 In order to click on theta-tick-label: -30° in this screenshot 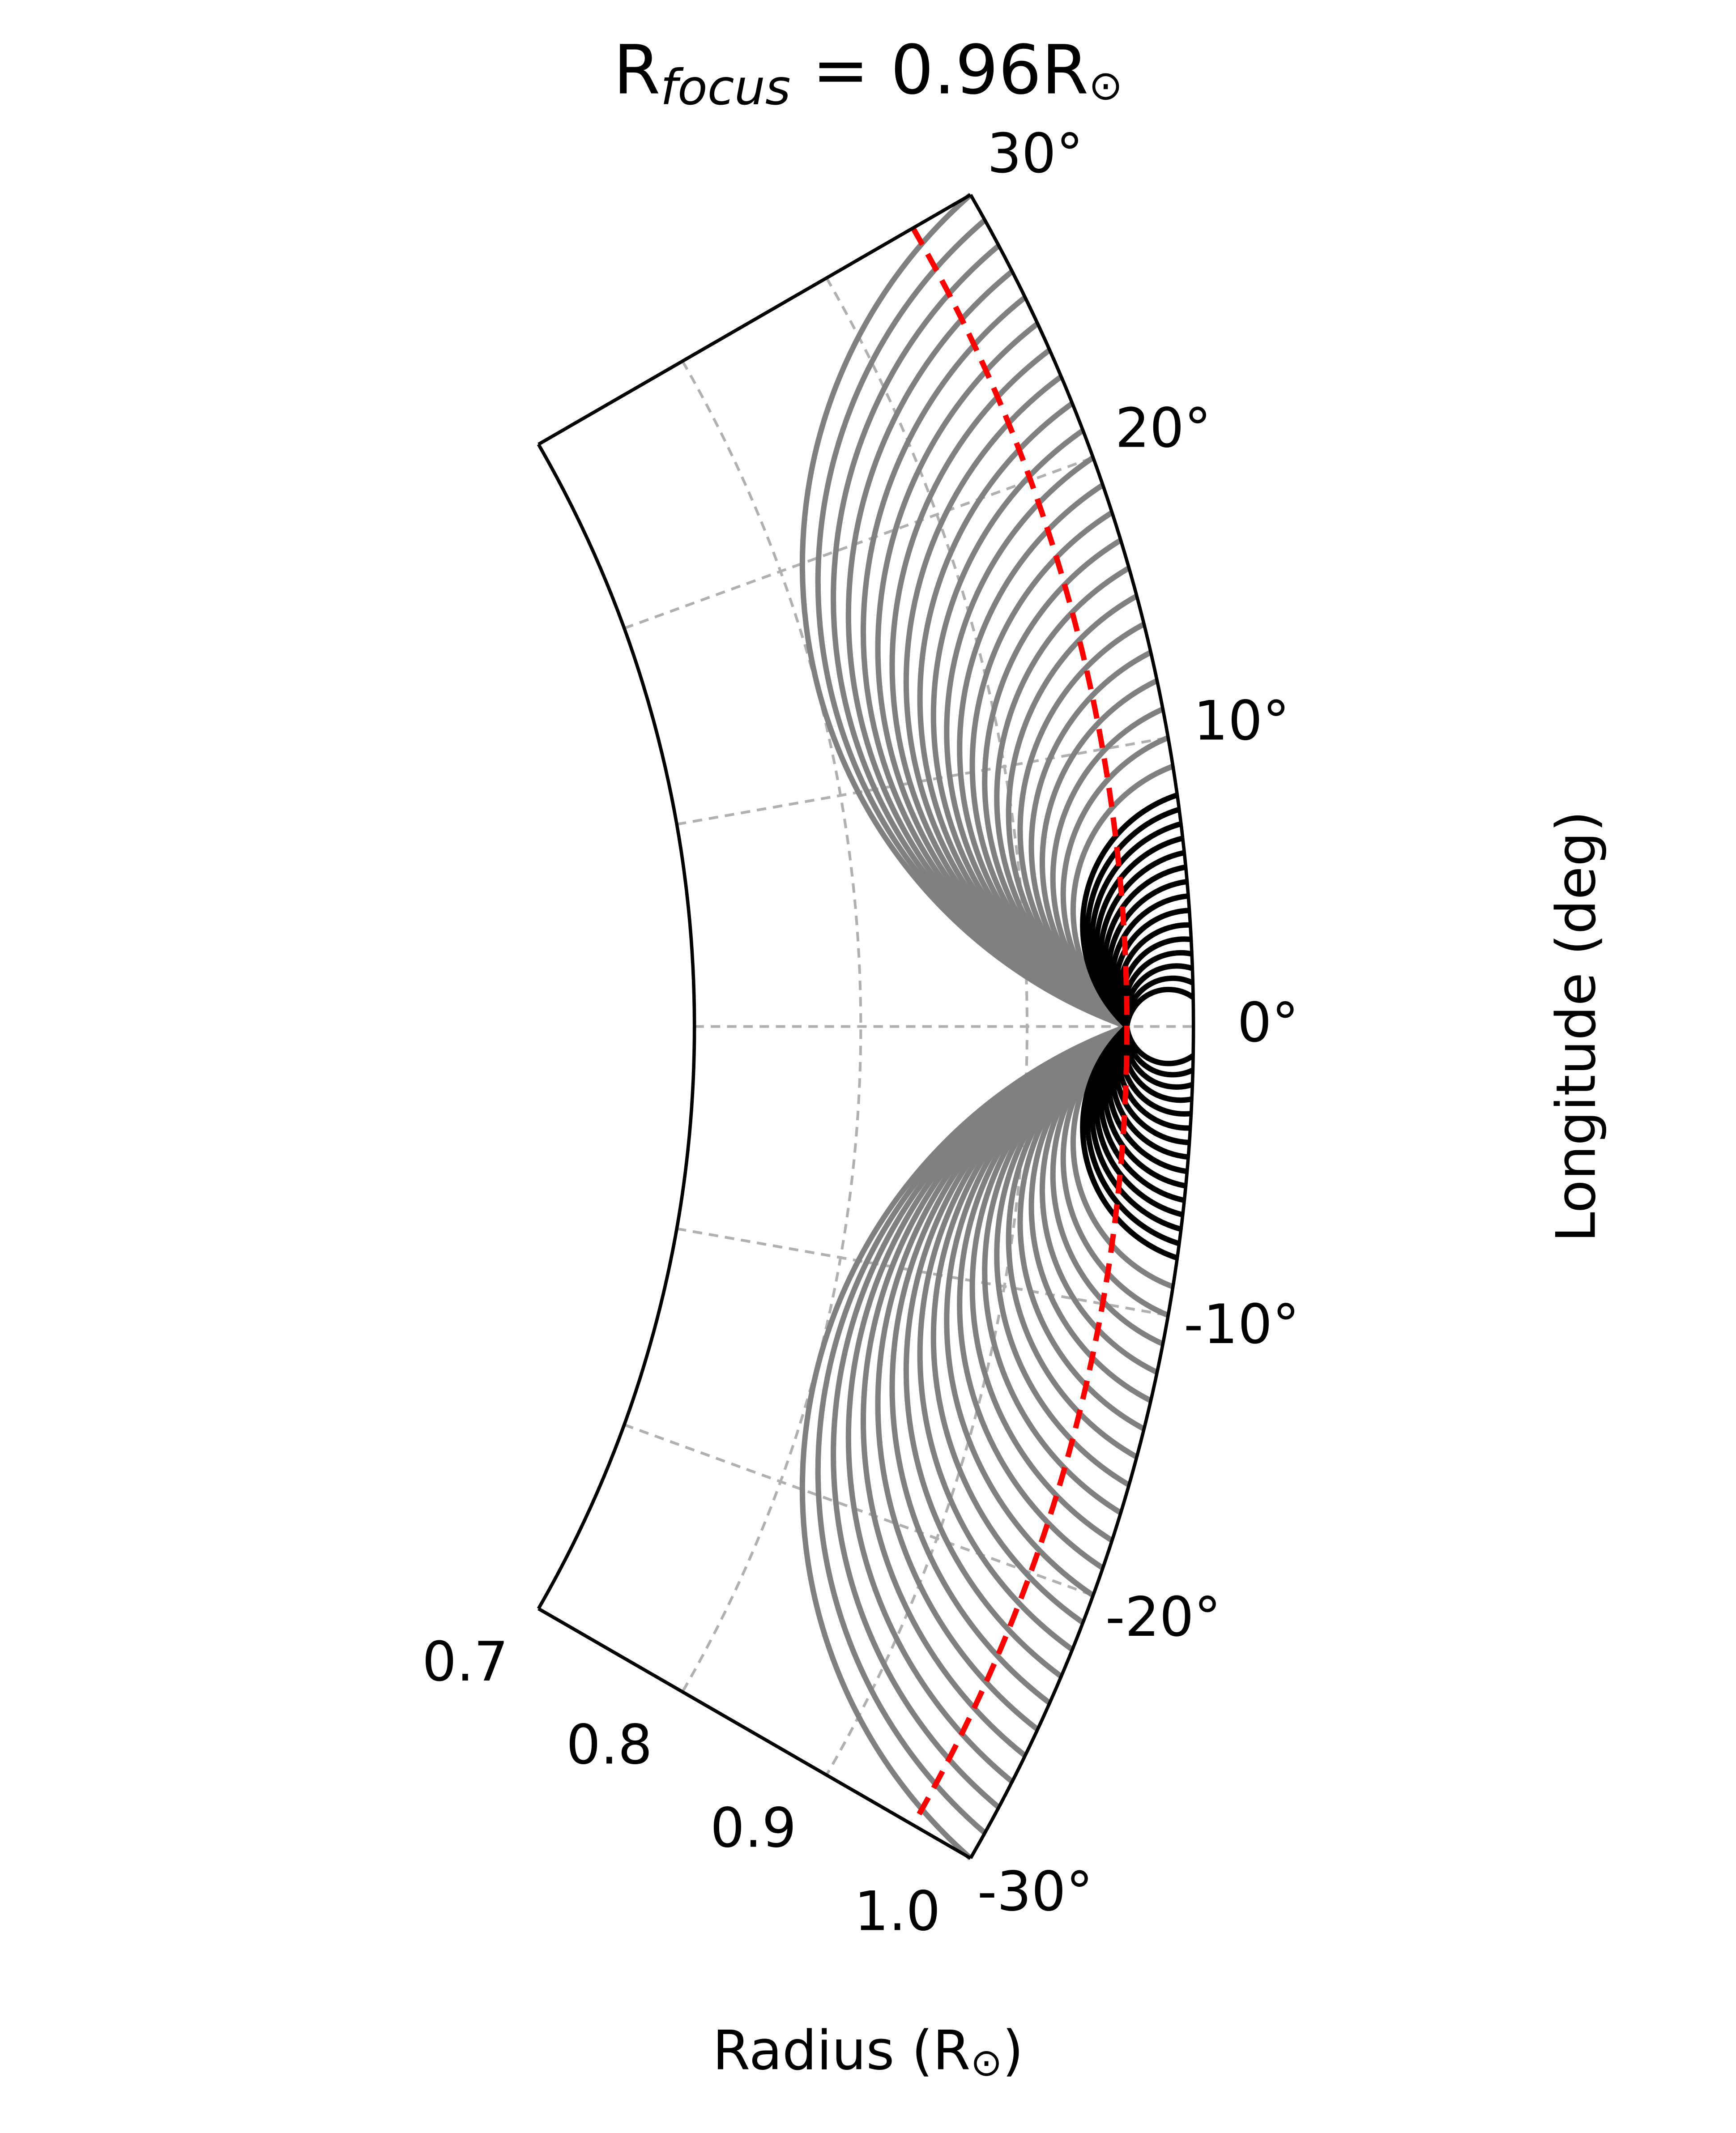, I will do `click(1035, 1892)`.